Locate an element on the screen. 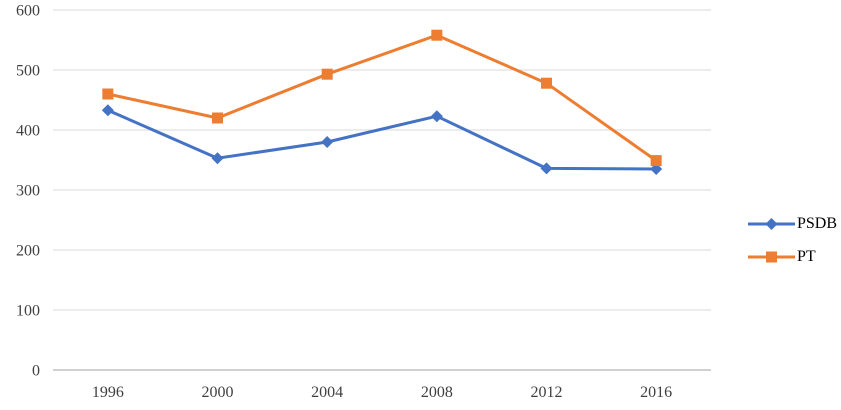  x-tick-label: 1996 is located at coordinates (108, 392).